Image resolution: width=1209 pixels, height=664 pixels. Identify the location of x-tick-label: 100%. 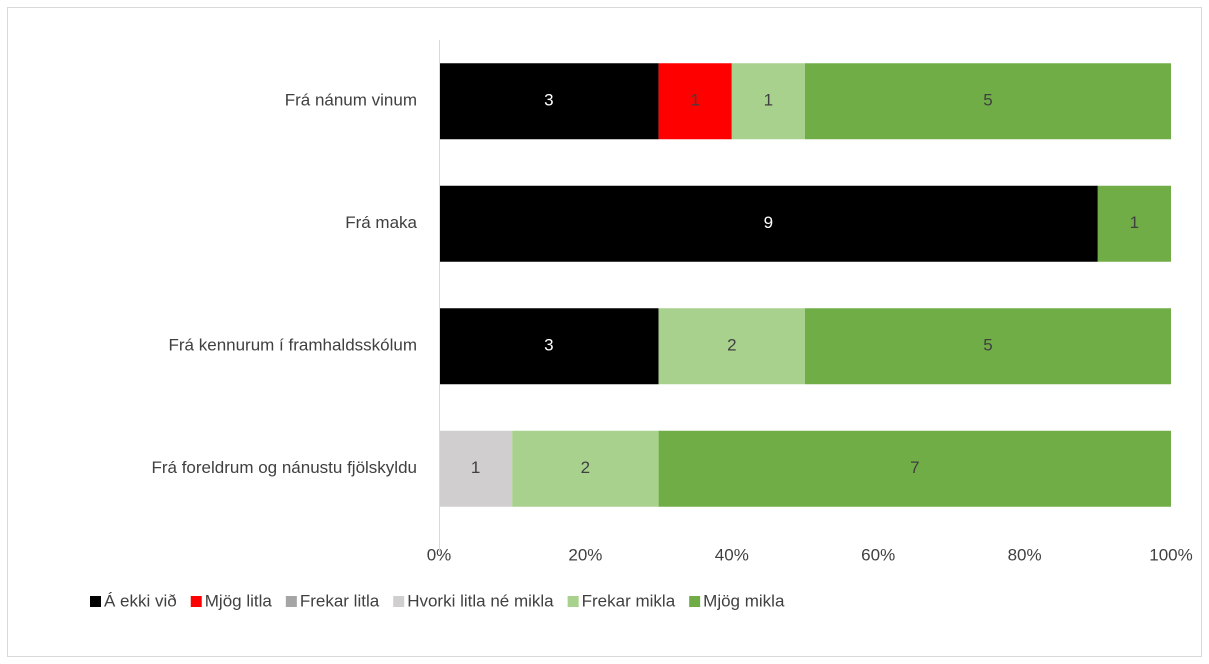
(1170, 554).